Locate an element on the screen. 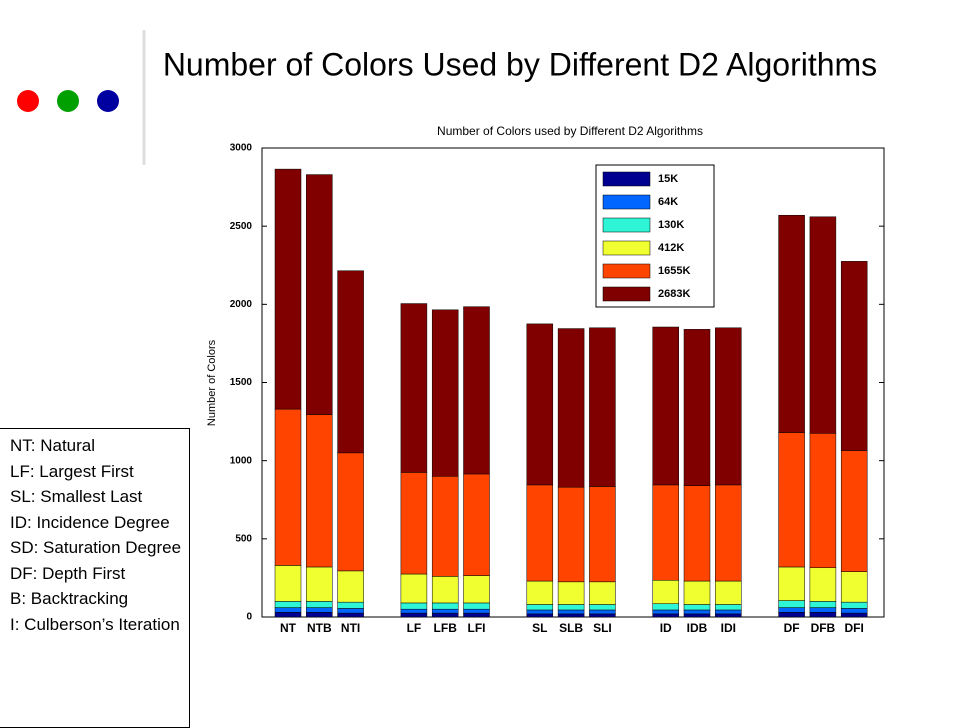 The image size is (960, 728). x-tick-label: DFI is located at coordinates (854, 628).